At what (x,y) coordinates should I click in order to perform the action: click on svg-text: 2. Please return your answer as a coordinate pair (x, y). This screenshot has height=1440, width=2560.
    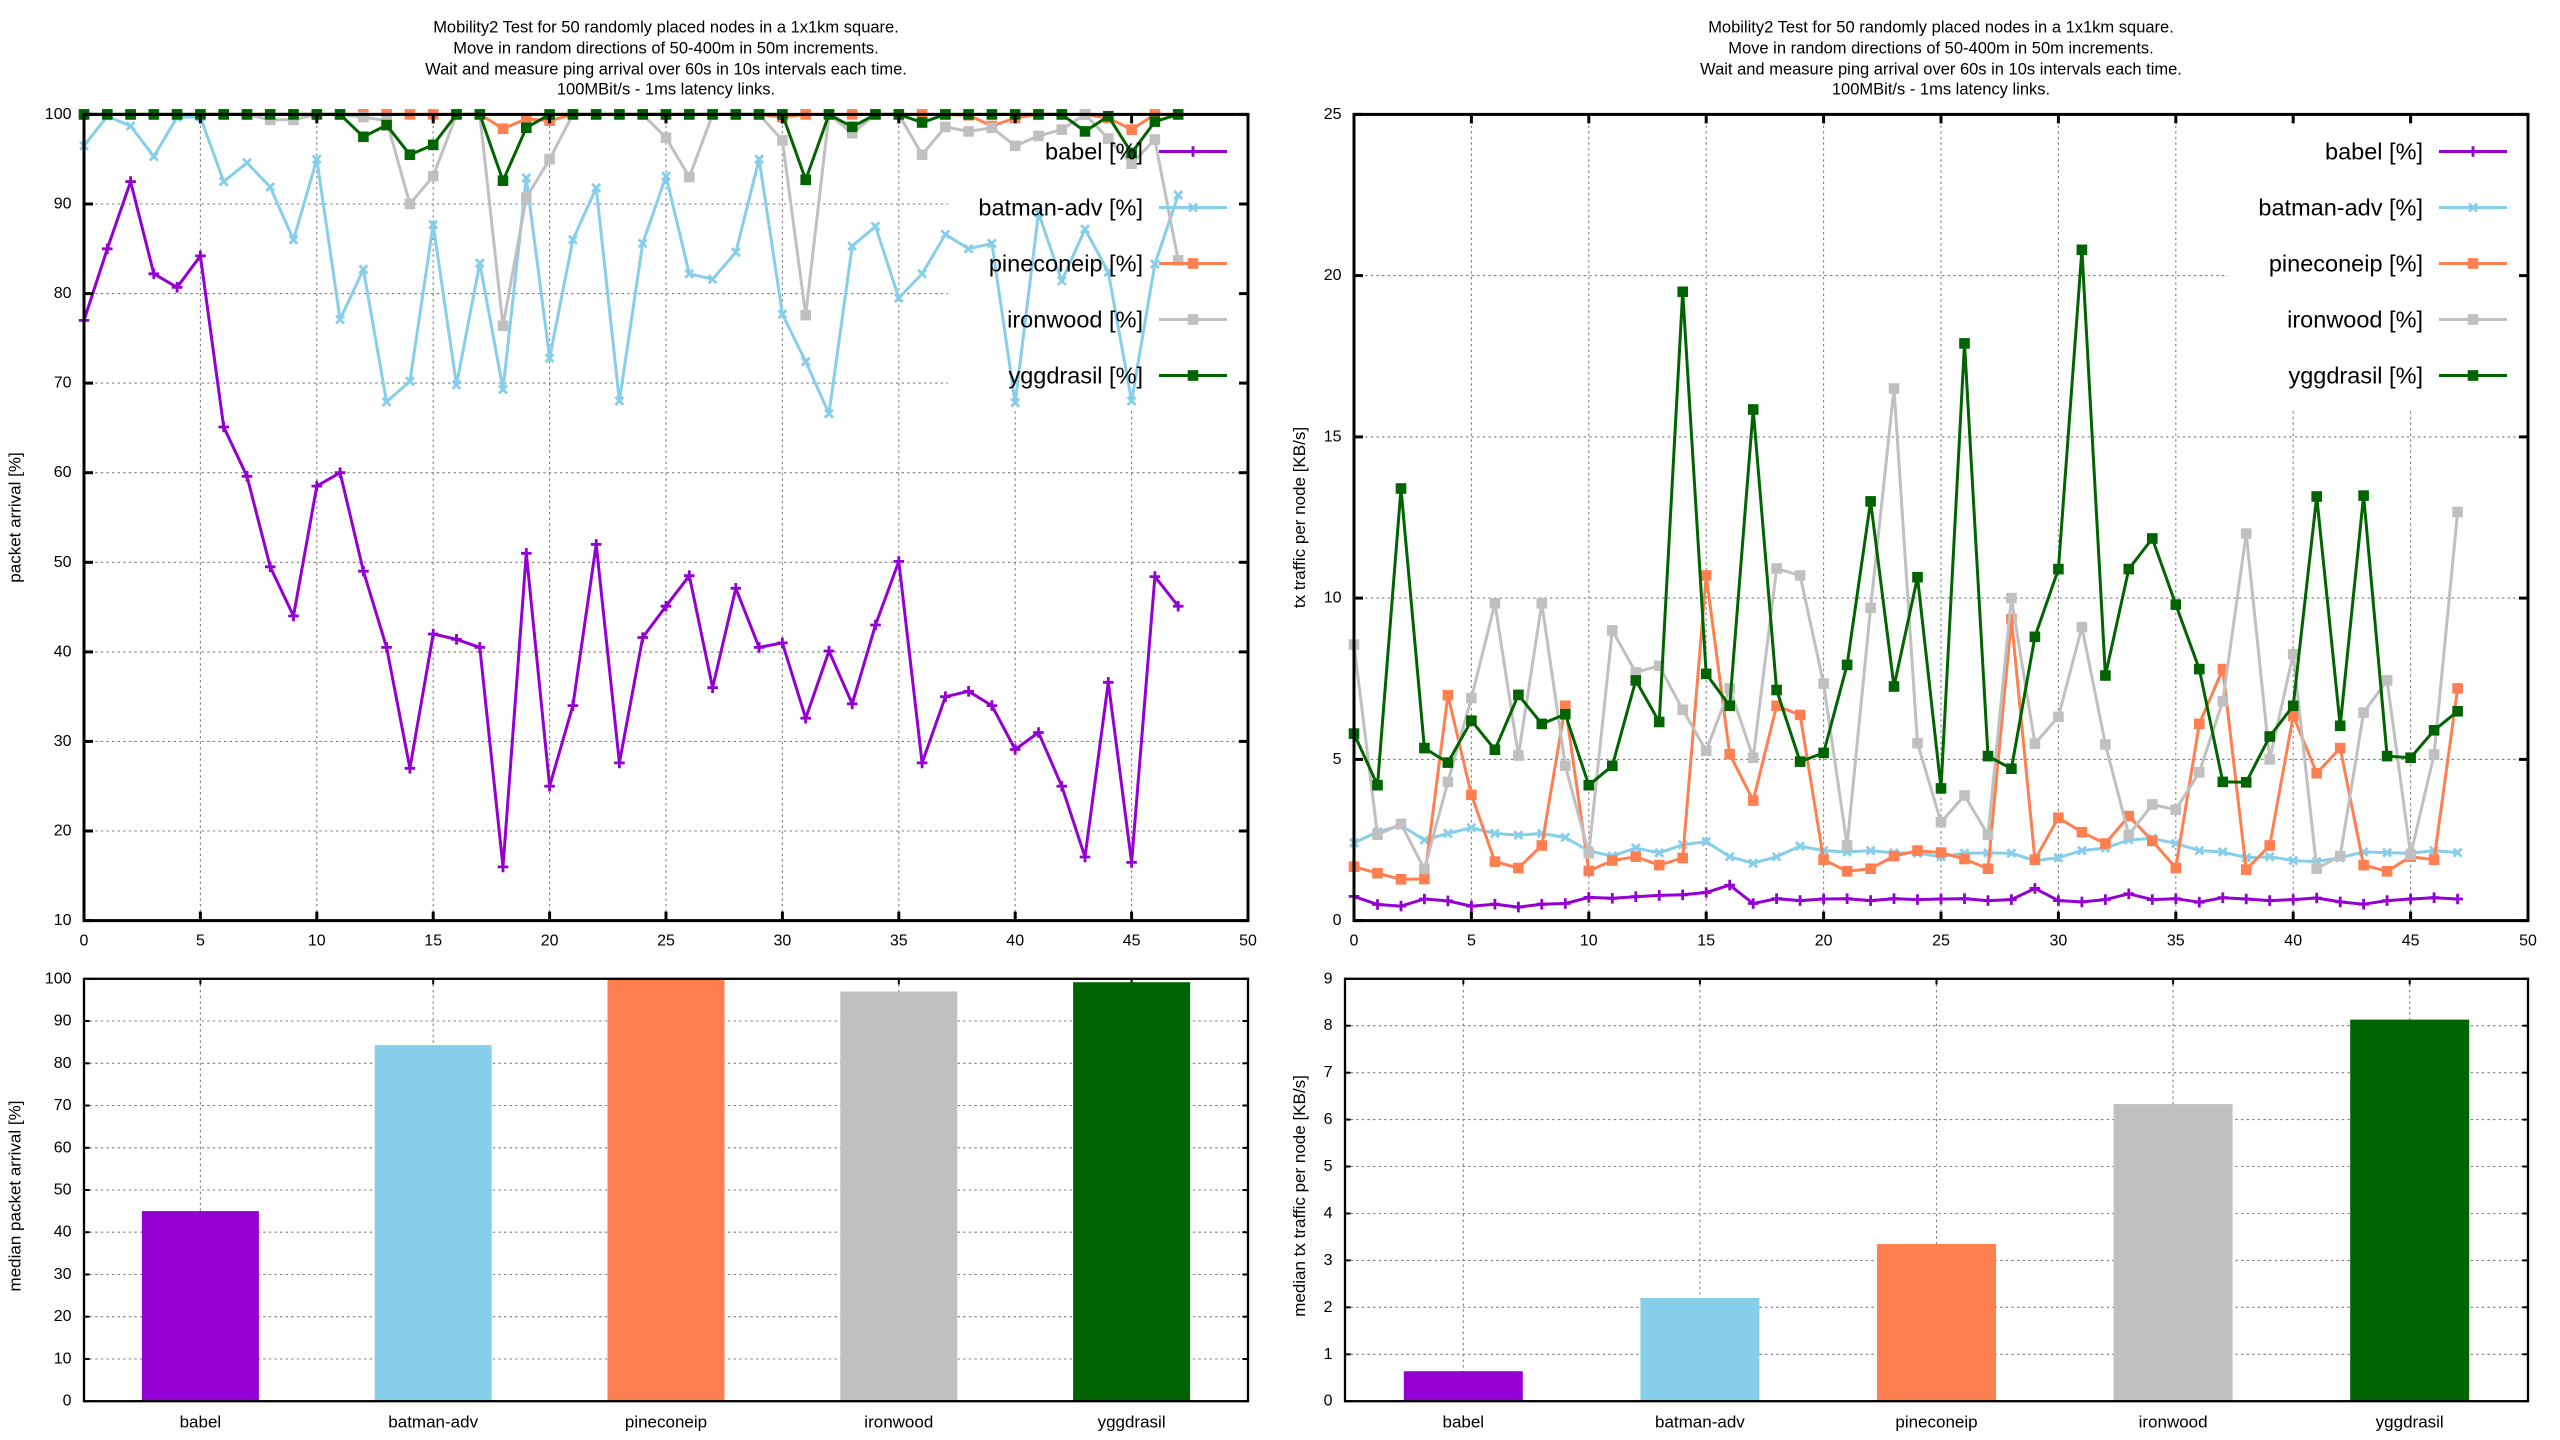
    Looking at the image, I should click on (1328, 1307).